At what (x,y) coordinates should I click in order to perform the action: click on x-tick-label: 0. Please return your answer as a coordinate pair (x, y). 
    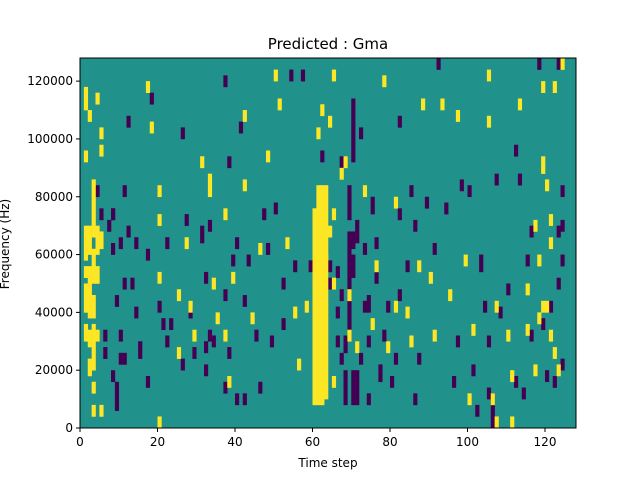
    Looking at the image, I should click on (80, 442).